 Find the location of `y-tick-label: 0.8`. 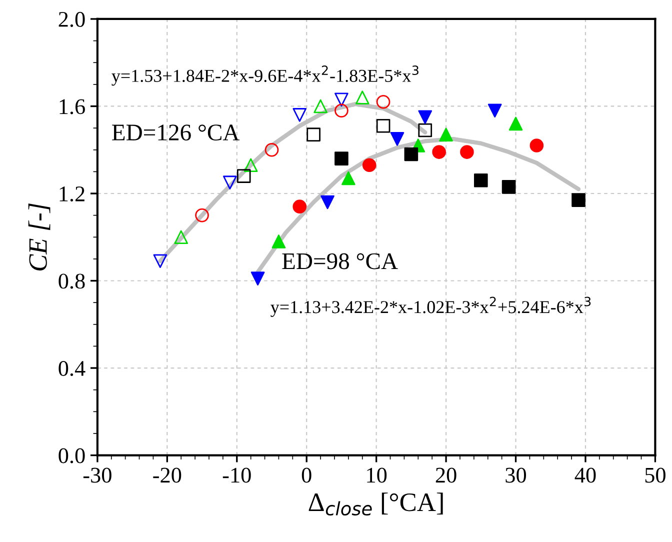

y-tick-label: 0.8 is located at coordinates (71, 281).